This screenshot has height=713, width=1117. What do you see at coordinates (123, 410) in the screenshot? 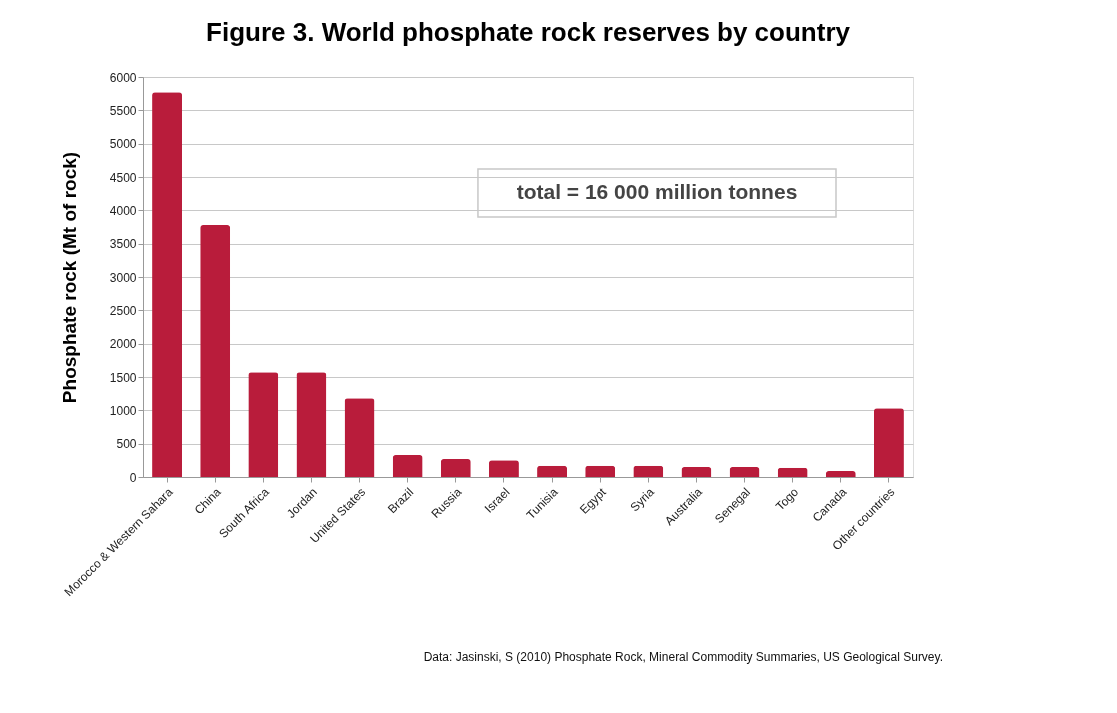
I see `y-tick-label: 1000` at bounding box center [123, 410].